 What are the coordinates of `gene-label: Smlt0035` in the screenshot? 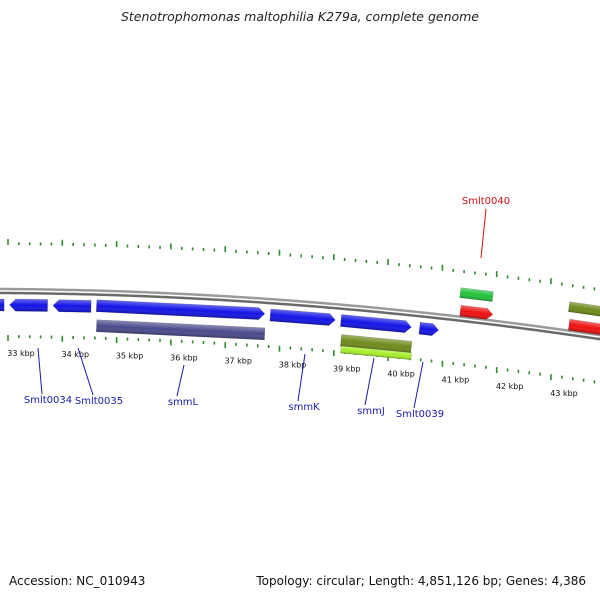 It's located at (99, 401).